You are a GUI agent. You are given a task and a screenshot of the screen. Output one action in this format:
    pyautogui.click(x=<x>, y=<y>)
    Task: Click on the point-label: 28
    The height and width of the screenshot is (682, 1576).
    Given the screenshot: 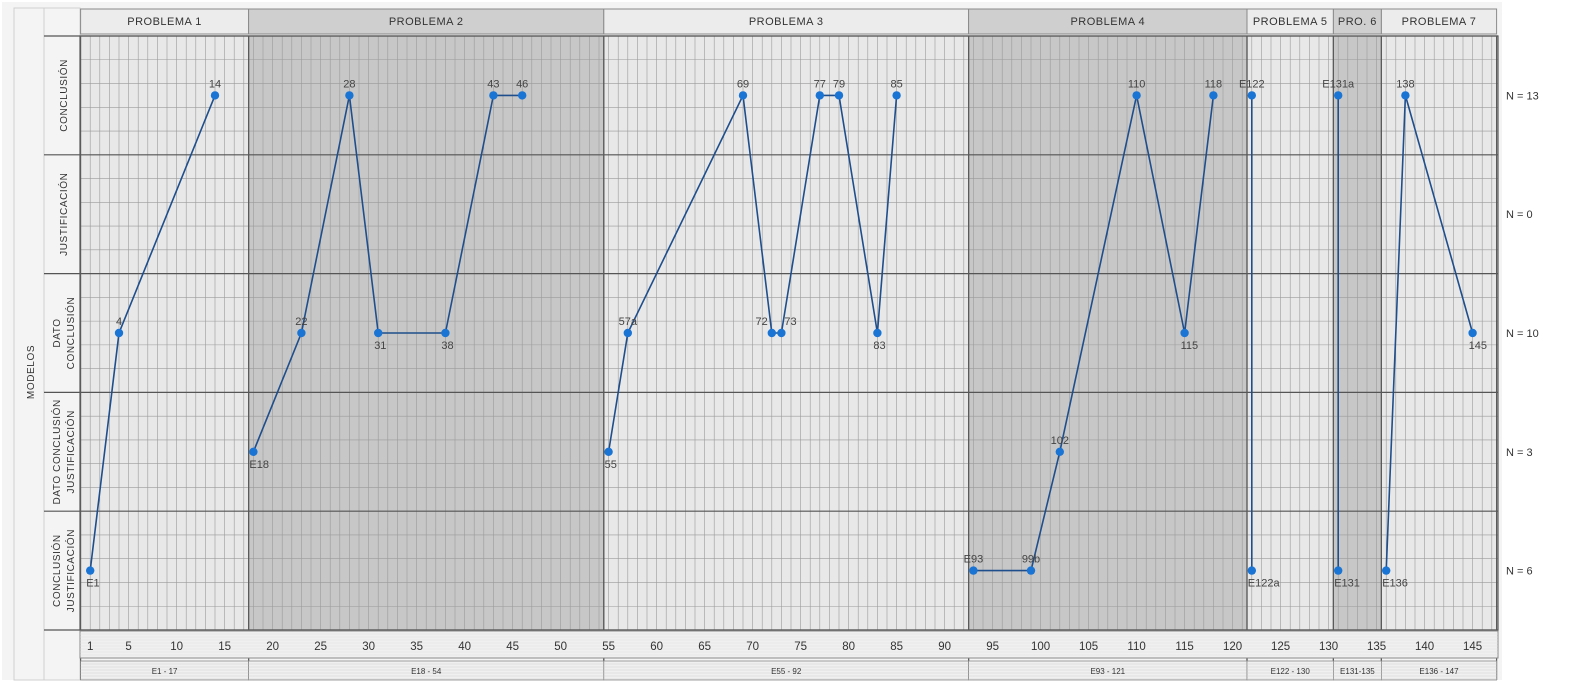 What is the action you would take?
    pyautogui.click(x=349, y=84)
    